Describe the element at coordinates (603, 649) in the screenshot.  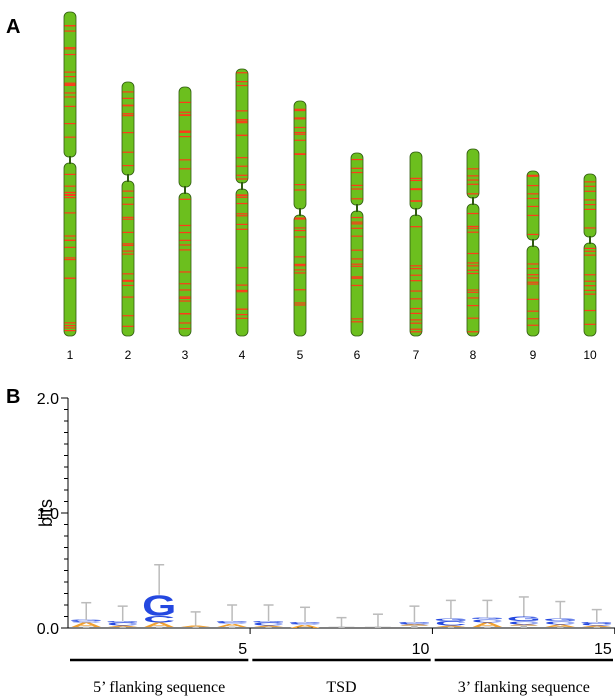
I see `x-tick-label: 15` at that location.